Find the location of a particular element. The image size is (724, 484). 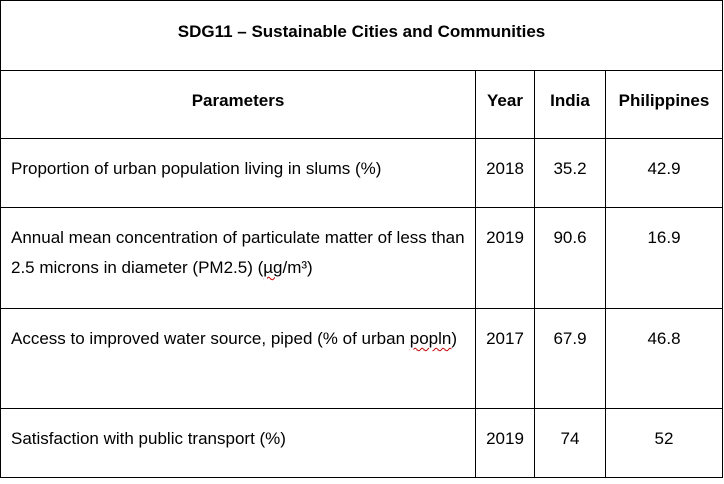

philippines-cell: 16.9 is located at coordinates (664, 258).